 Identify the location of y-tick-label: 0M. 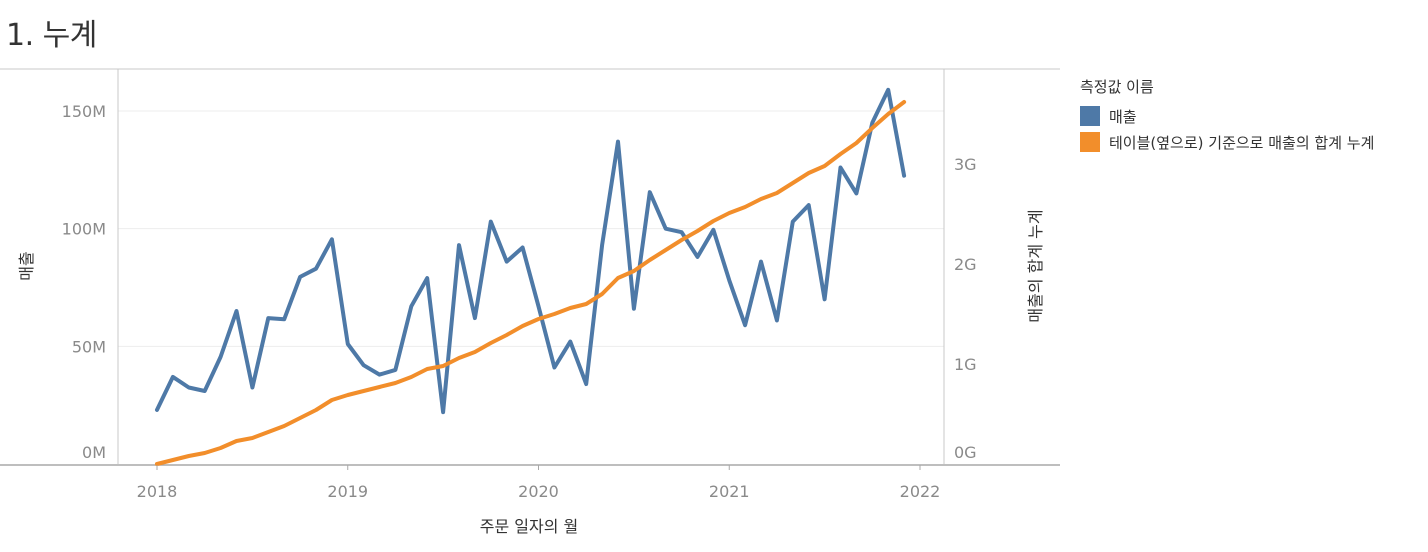
(94, 452).